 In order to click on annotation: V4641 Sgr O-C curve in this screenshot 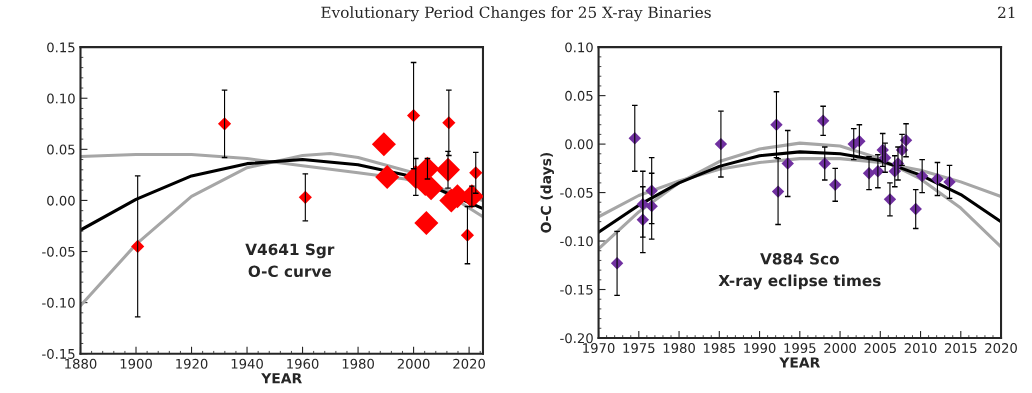, I will do `click(290, 260)`.